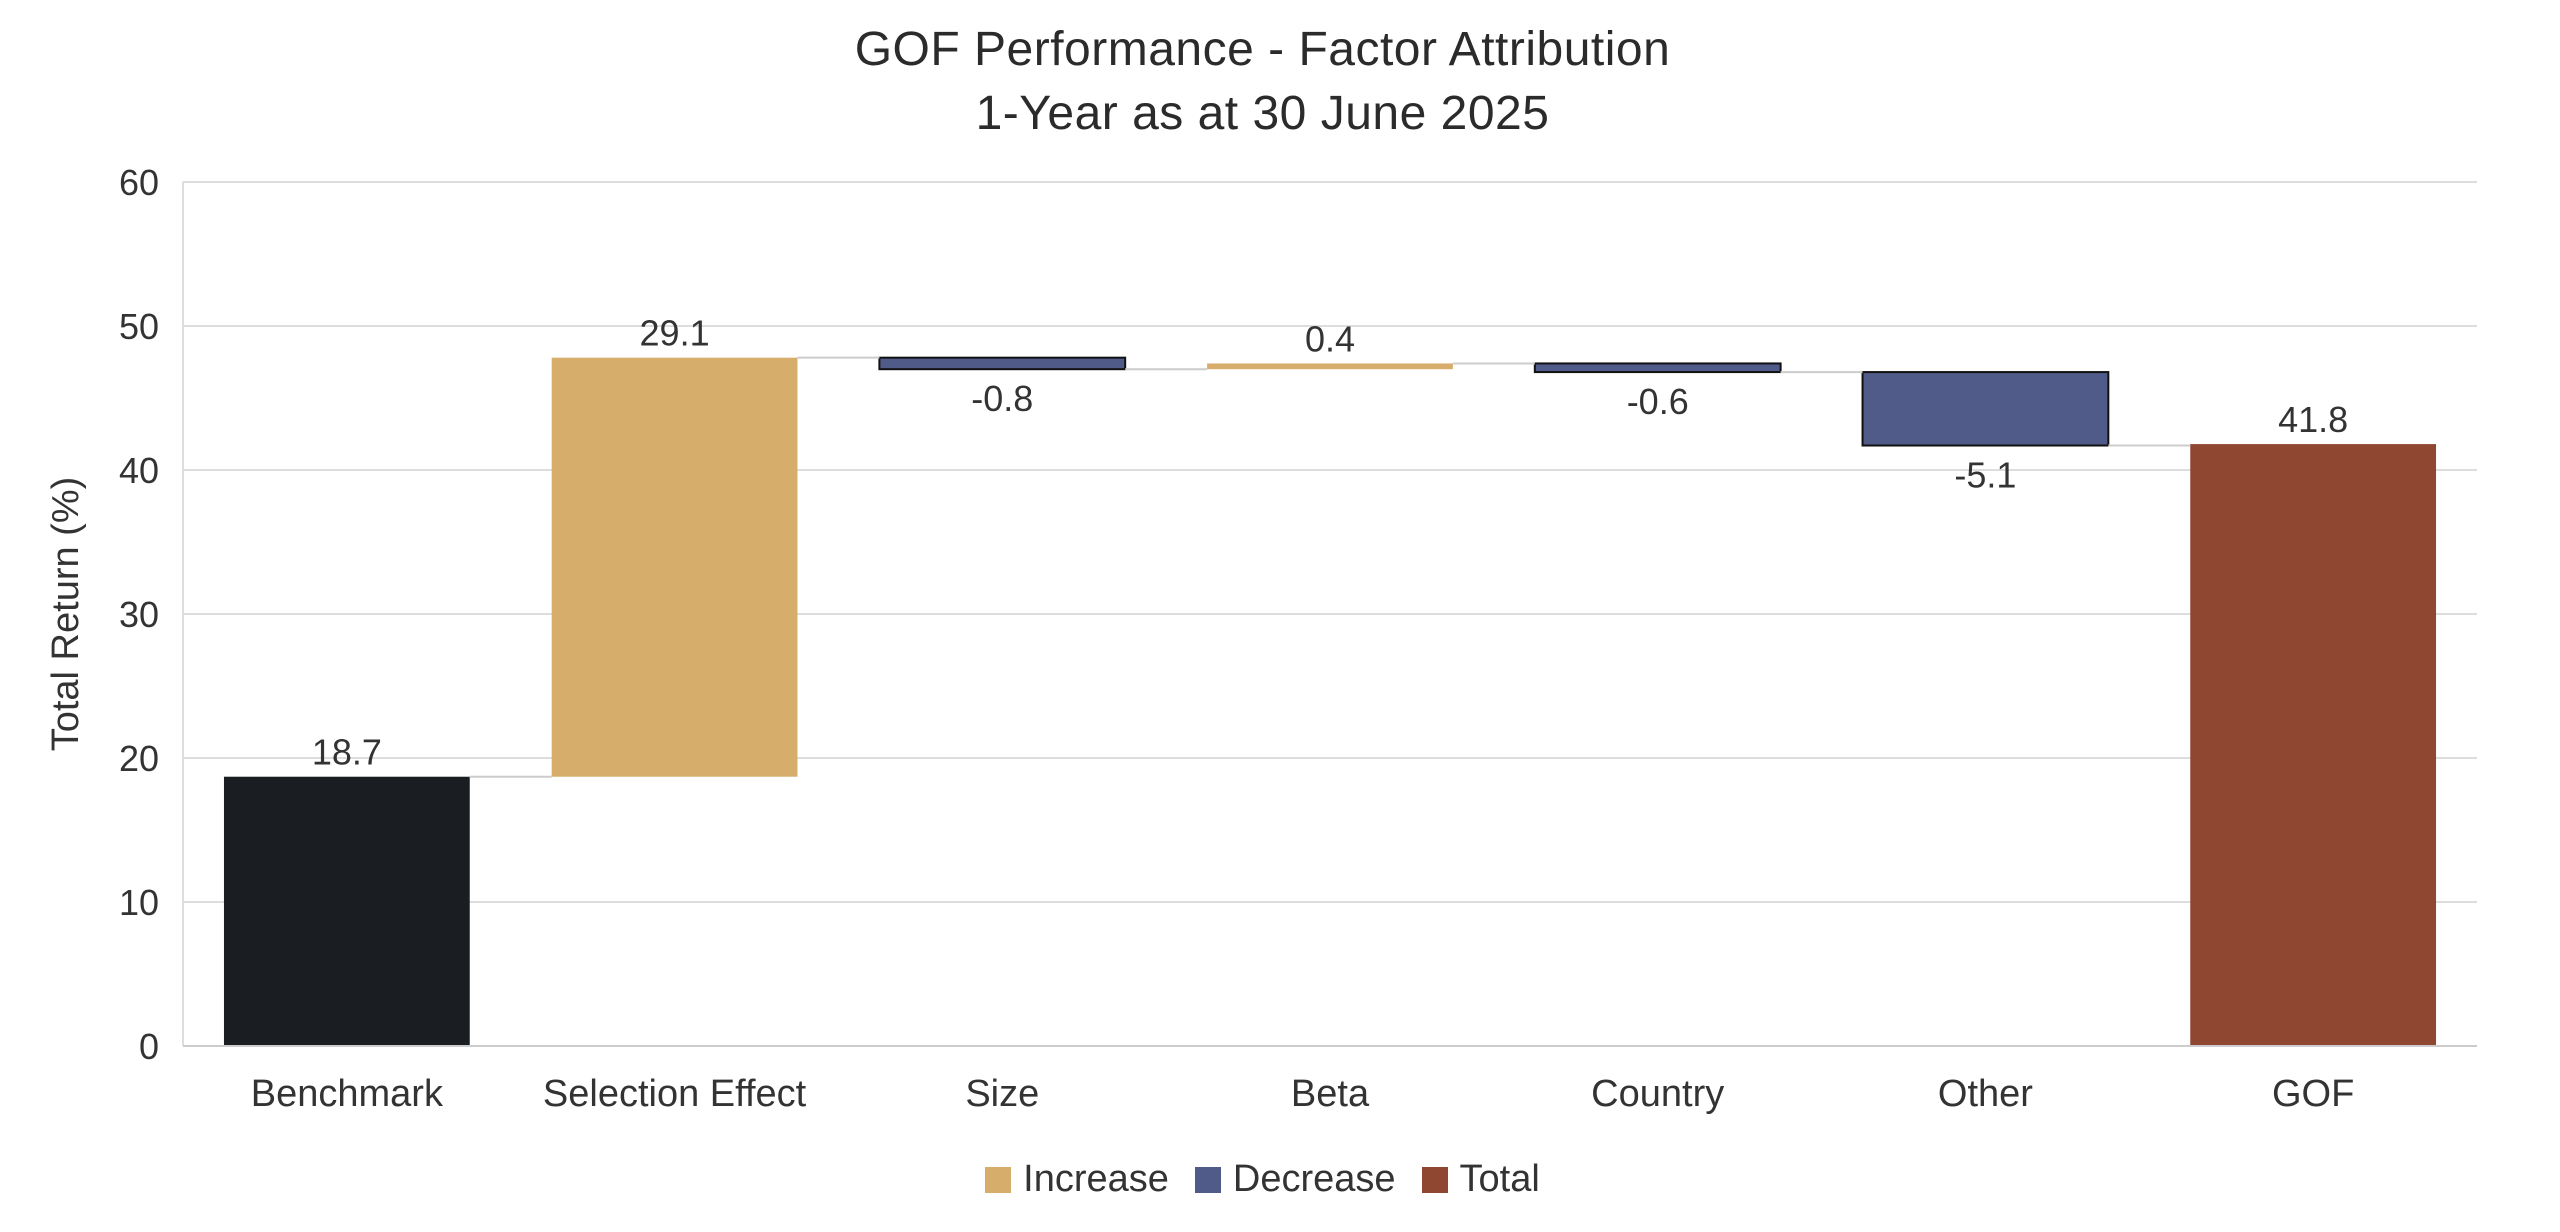 The image size is (2560, 1232). Describe the element at coordinates (674, 567) in the screenshot. I see `bar-selection-effect` at that location.